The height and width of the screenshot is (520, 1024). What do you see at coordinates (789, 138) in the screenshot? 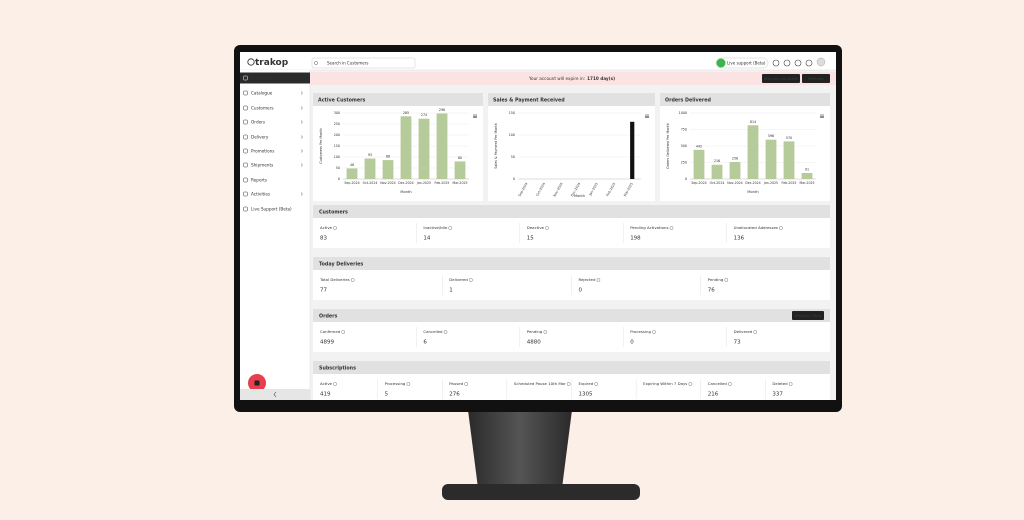
I see `data-label: 570` at bounding box center [789, 138].